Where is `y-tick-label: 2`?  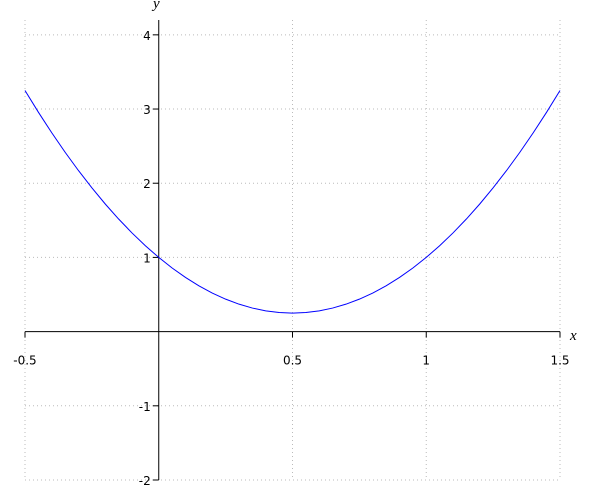 y-tick-label: 2 is located at coordinates (147, 184).